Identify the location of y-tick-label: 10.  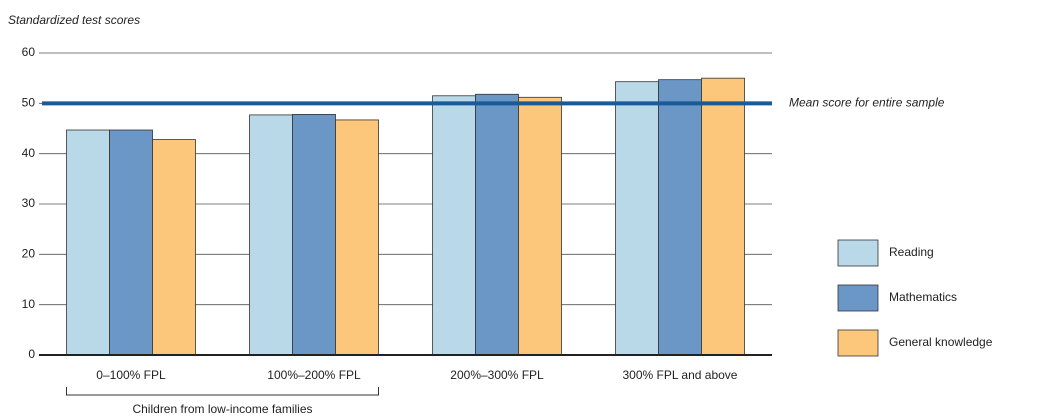
(29, 304).